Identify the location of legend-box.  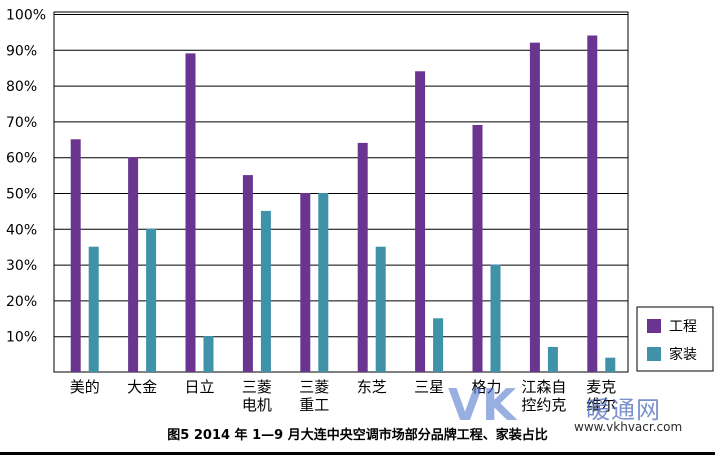
(675, 339).